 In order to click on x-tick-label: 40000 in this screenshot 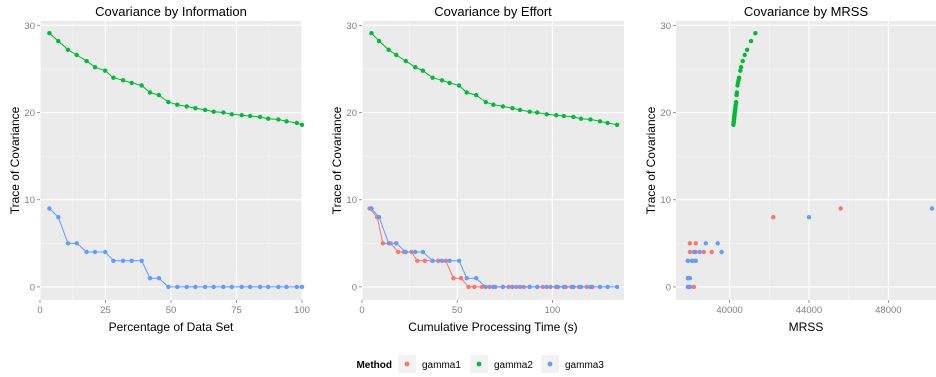, I will do `click(729, 310)`.